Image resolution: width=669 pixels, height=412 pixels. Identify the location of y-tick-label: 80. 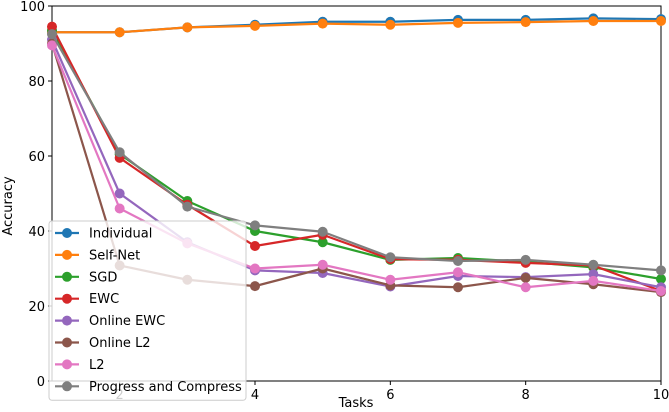
(36, 82).